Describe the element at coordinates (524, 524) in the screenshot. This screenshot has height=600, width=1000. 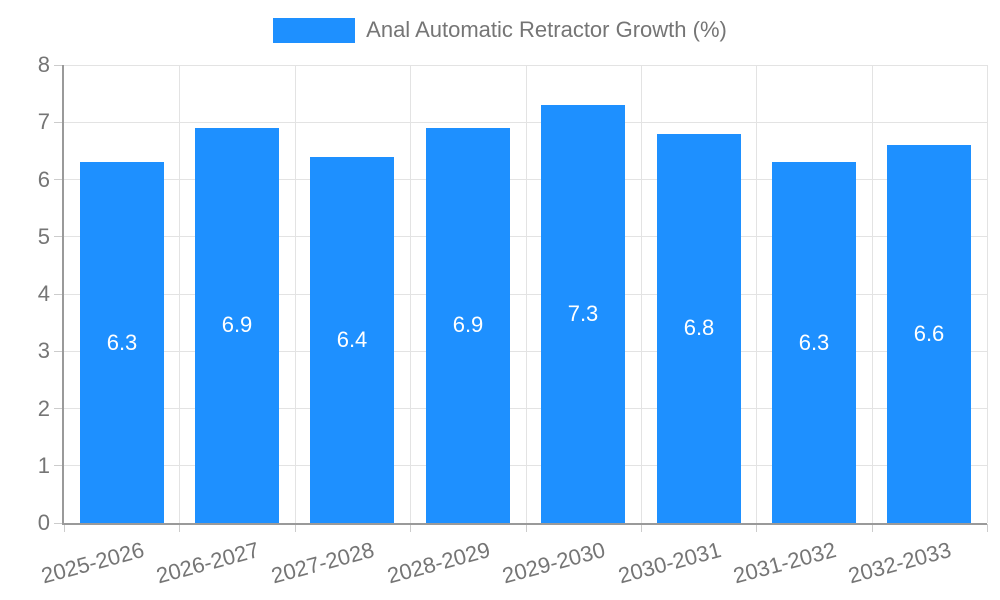
I see `x-axis-line` at that location.